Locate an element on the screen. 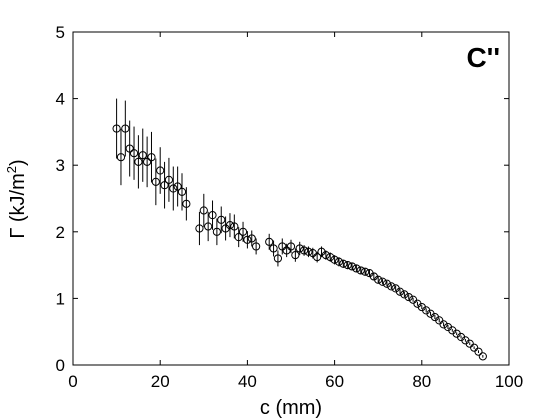 The image size is (560, 420). y-tick-label: 0 is located at coordinates (60, 365).